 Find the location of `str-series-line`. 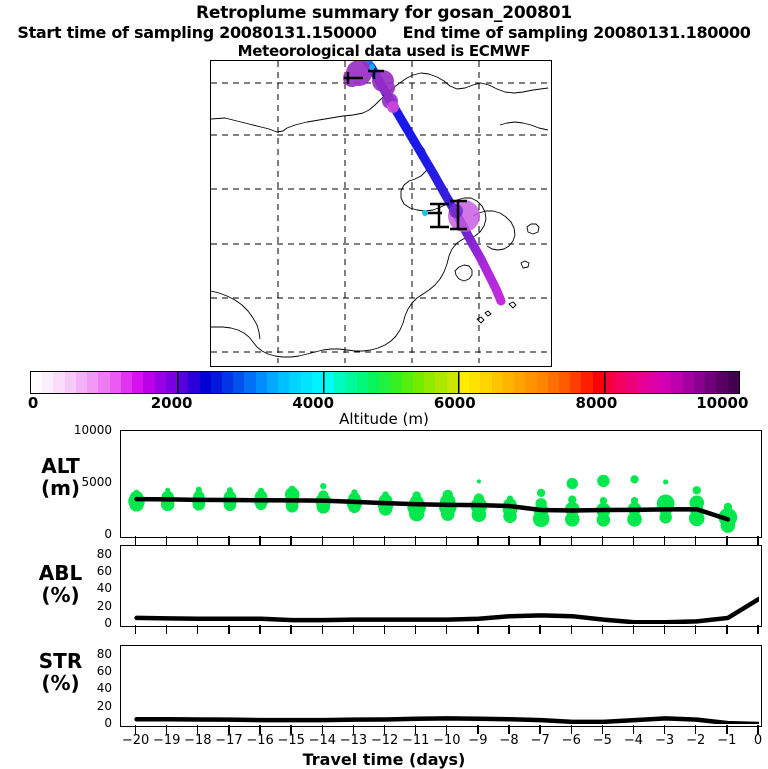

str-series-line is located at coordinates (446, 720).